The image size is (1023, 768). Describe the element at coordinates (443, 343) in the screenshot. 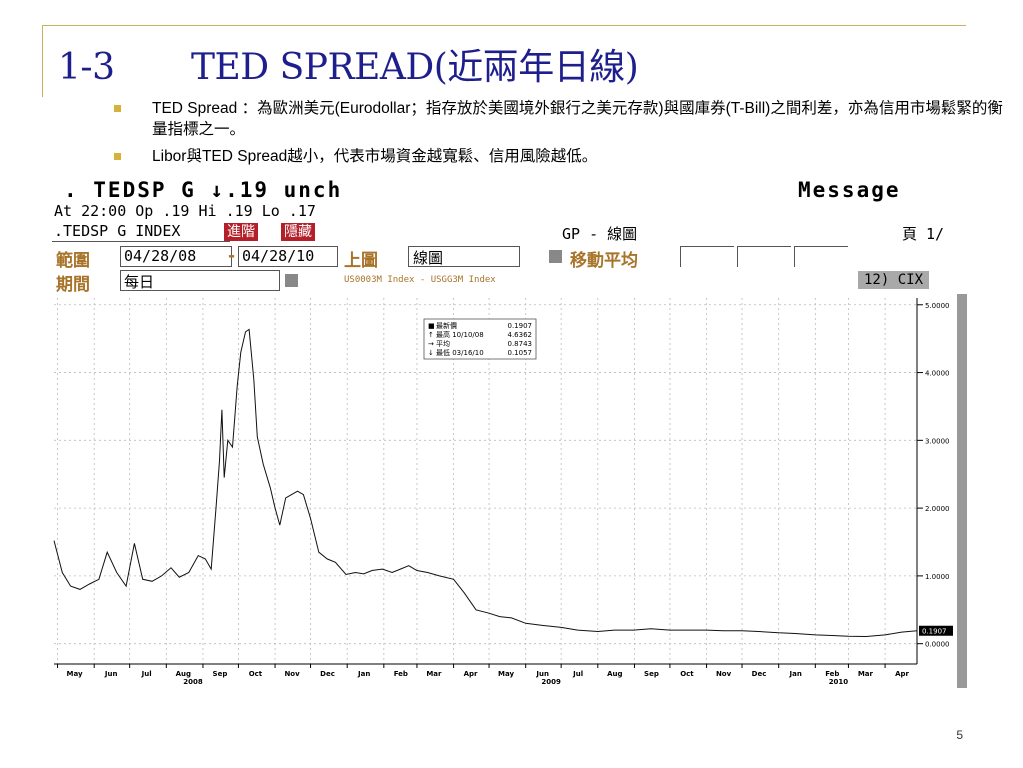

I see `legend-label: 平均` at that location.